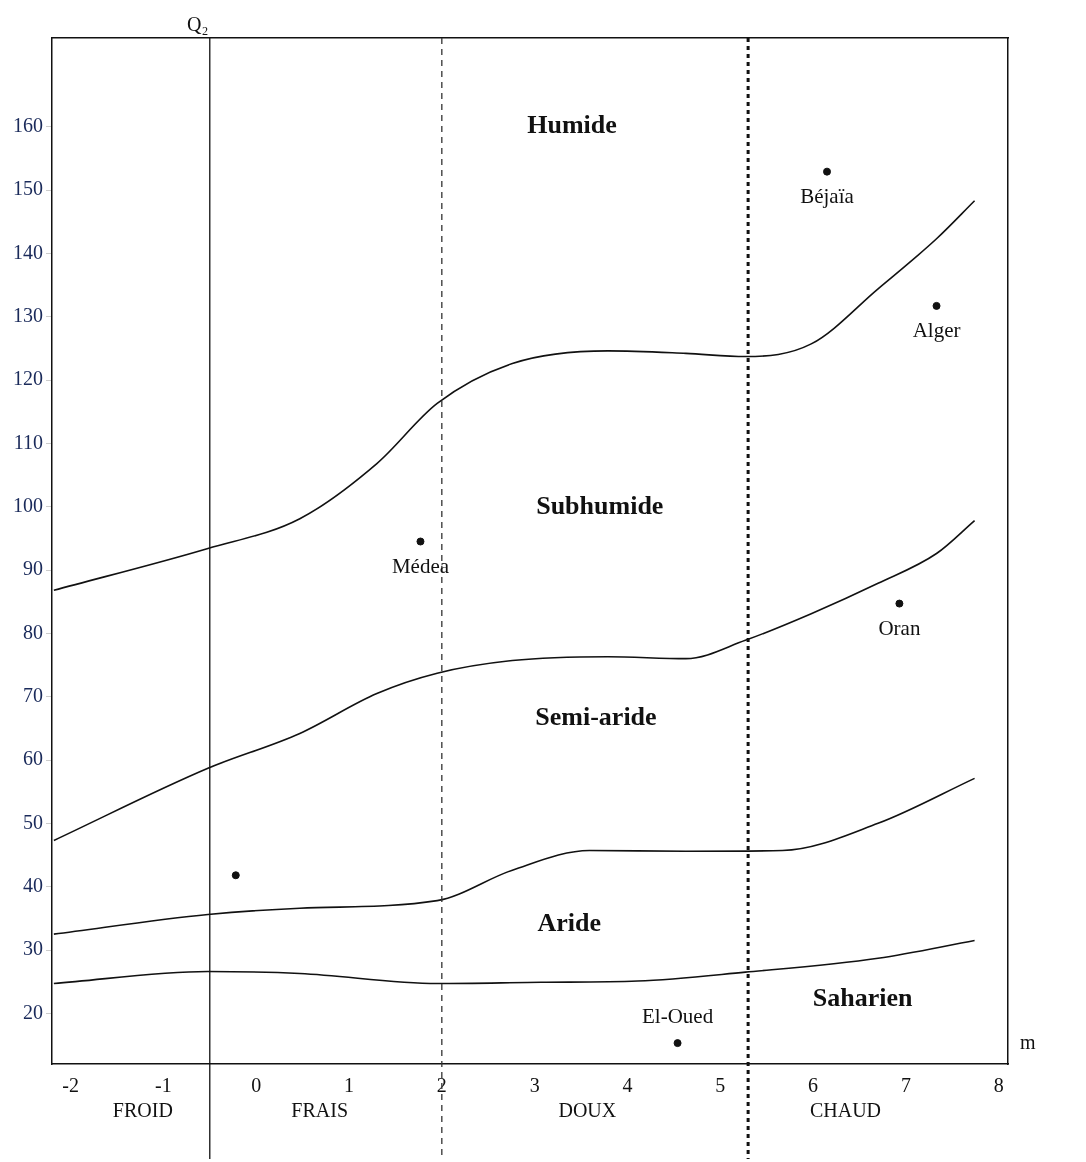 The image size is (1086, 1162). Describe the element at coordinates (420, 566) in the screenshot. I see `series-label: Médea` at that location.